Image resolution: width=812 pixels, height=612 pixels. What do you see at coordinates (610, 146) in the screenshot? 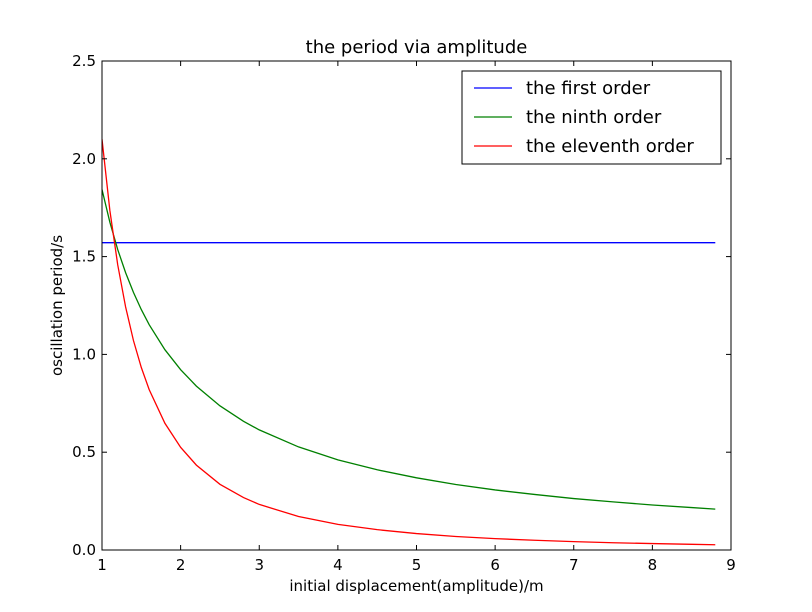
I see `legend-label: the eleventh order` at bounding box center [610, 146].